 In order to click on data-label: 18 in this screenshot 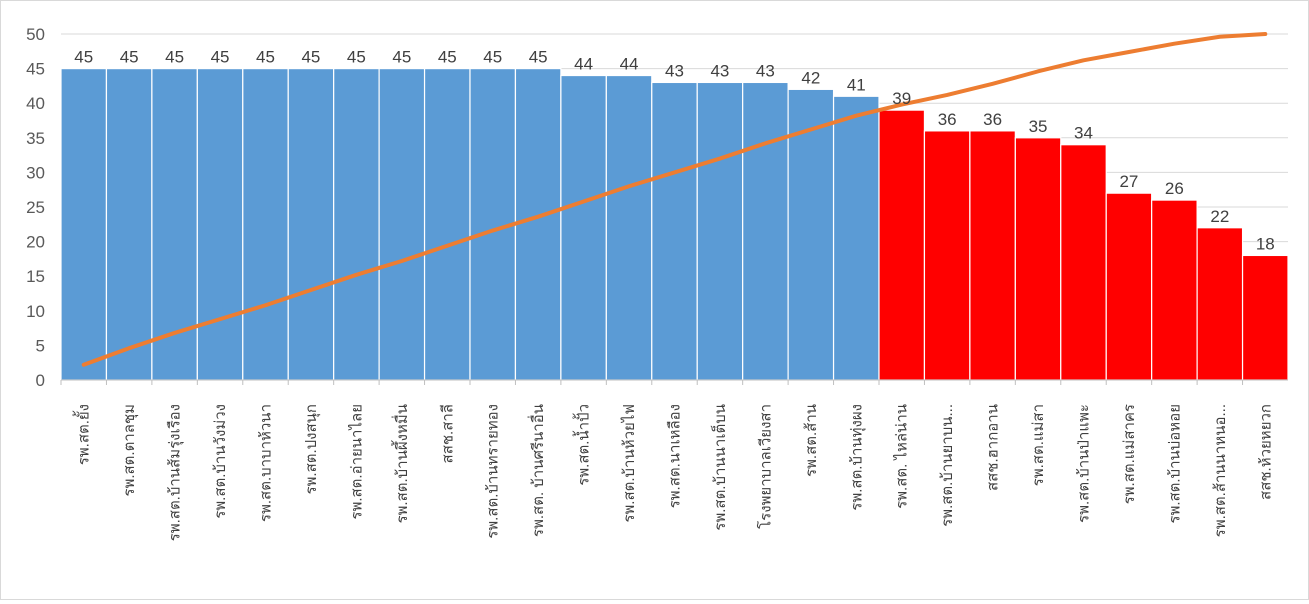, I will do `click(1265, 243)`.